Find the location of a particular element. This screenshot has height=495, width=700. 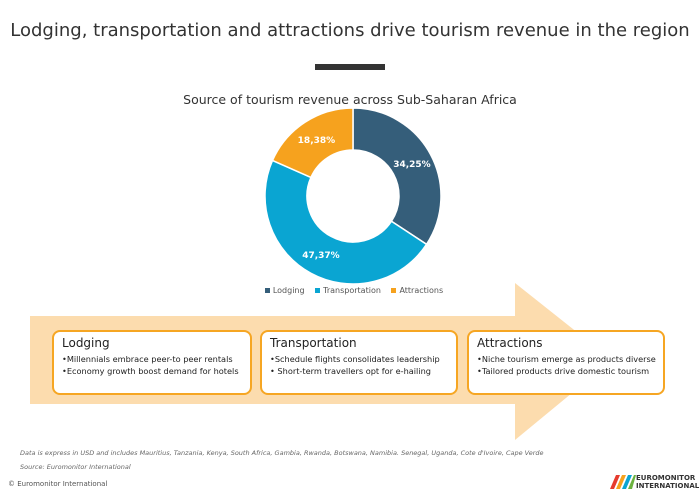

logo-icon is located at coordinates (623, 482).